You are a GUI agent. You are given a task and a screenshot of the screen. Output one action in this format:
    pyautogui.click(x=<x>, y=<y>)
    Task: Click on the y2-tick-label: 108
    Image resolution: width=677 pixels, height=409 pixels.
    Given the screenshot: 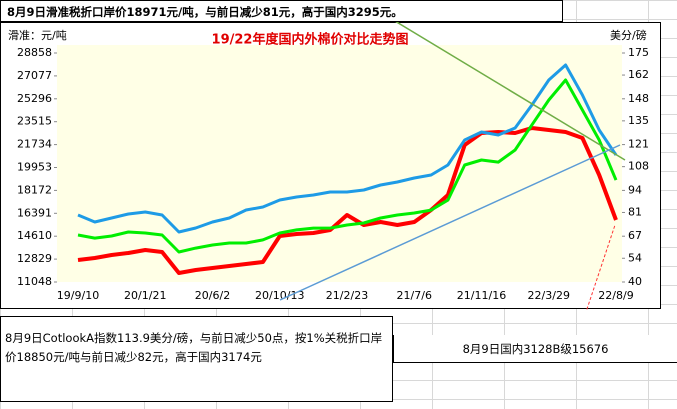 What is the action you would take?
    pyautogui.click(x=638, y=166)
    